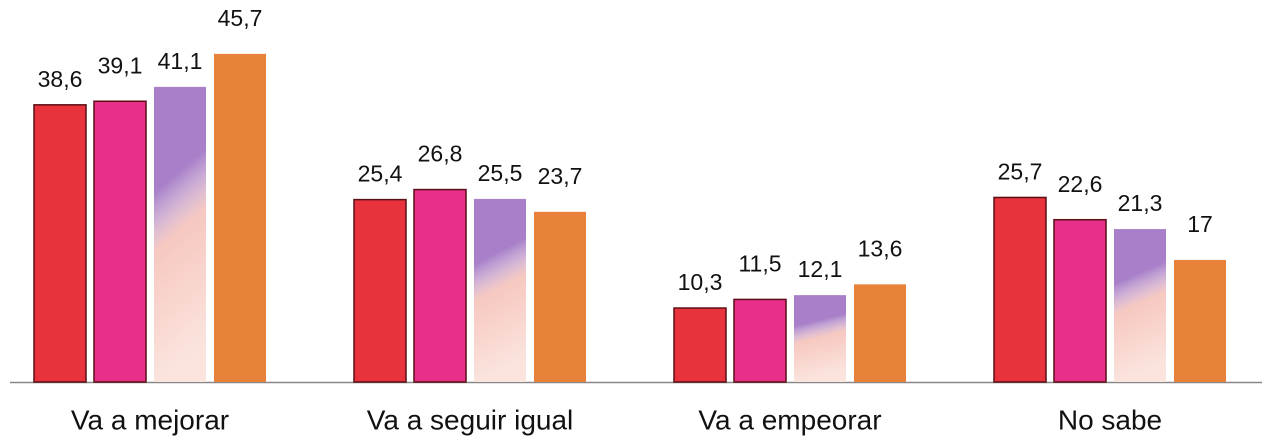 Image resolution: width=1270 pixels, height=448 pixels. What do you see at coordinates (1200, 224) in the screenshot?
I see `value-label: 17` at bounding box center [1200, 224].